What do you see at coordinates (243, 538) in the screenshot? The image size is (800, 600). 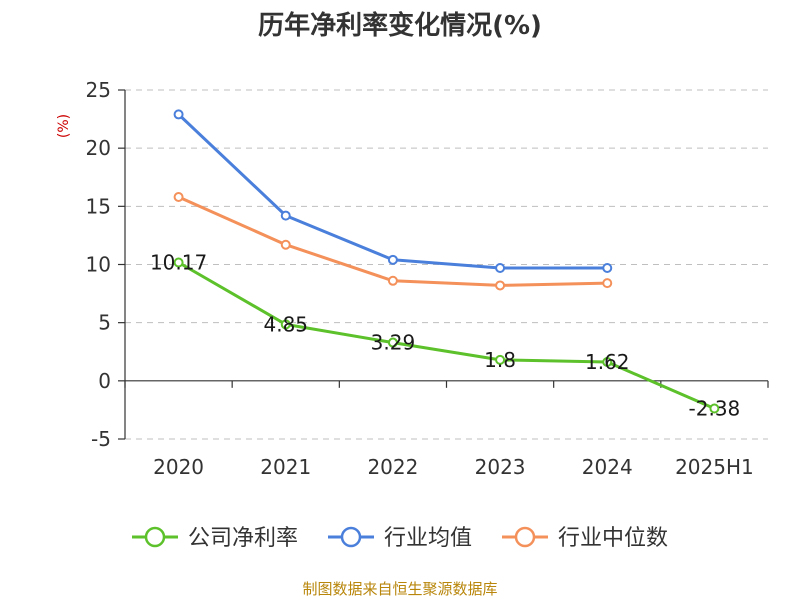 I see `legend-label: 公司净利率` at bounding box center [243, 538].